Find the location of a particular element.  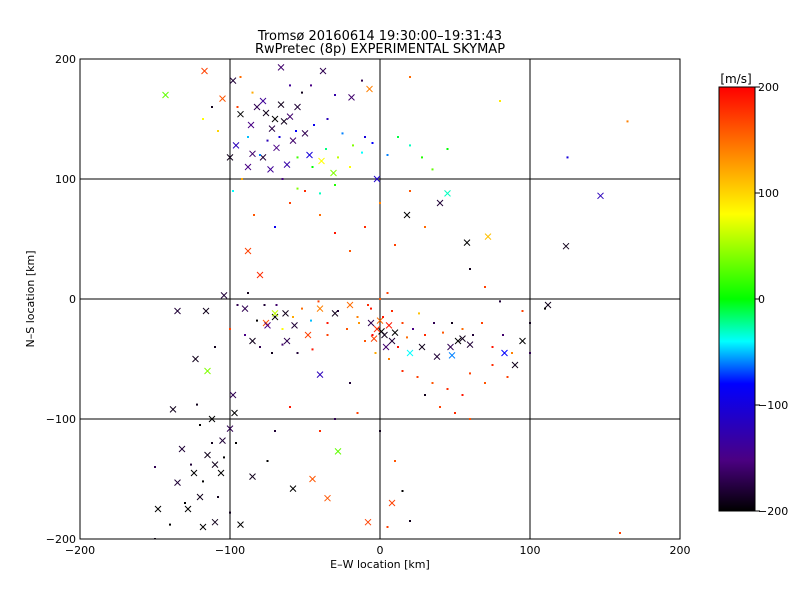

chart-subtitle: RwPretec (8p) EXPERIMENTAL SKYMAP is located at coordinates (380, 49).